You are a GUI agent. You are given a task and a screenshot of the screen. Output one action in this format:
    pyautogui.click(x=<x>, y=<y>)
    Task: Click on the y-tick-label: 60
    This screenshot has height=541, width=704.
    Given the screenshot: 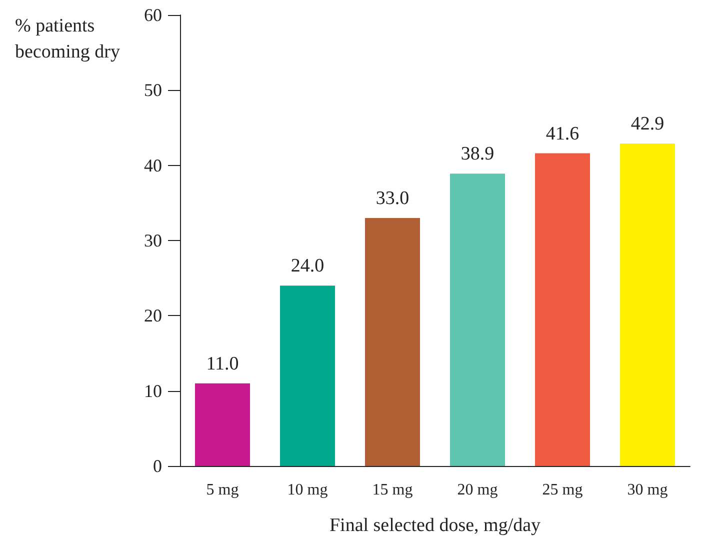 What is the action you would take?
    pyautogui.click(x=153, y=15)
    